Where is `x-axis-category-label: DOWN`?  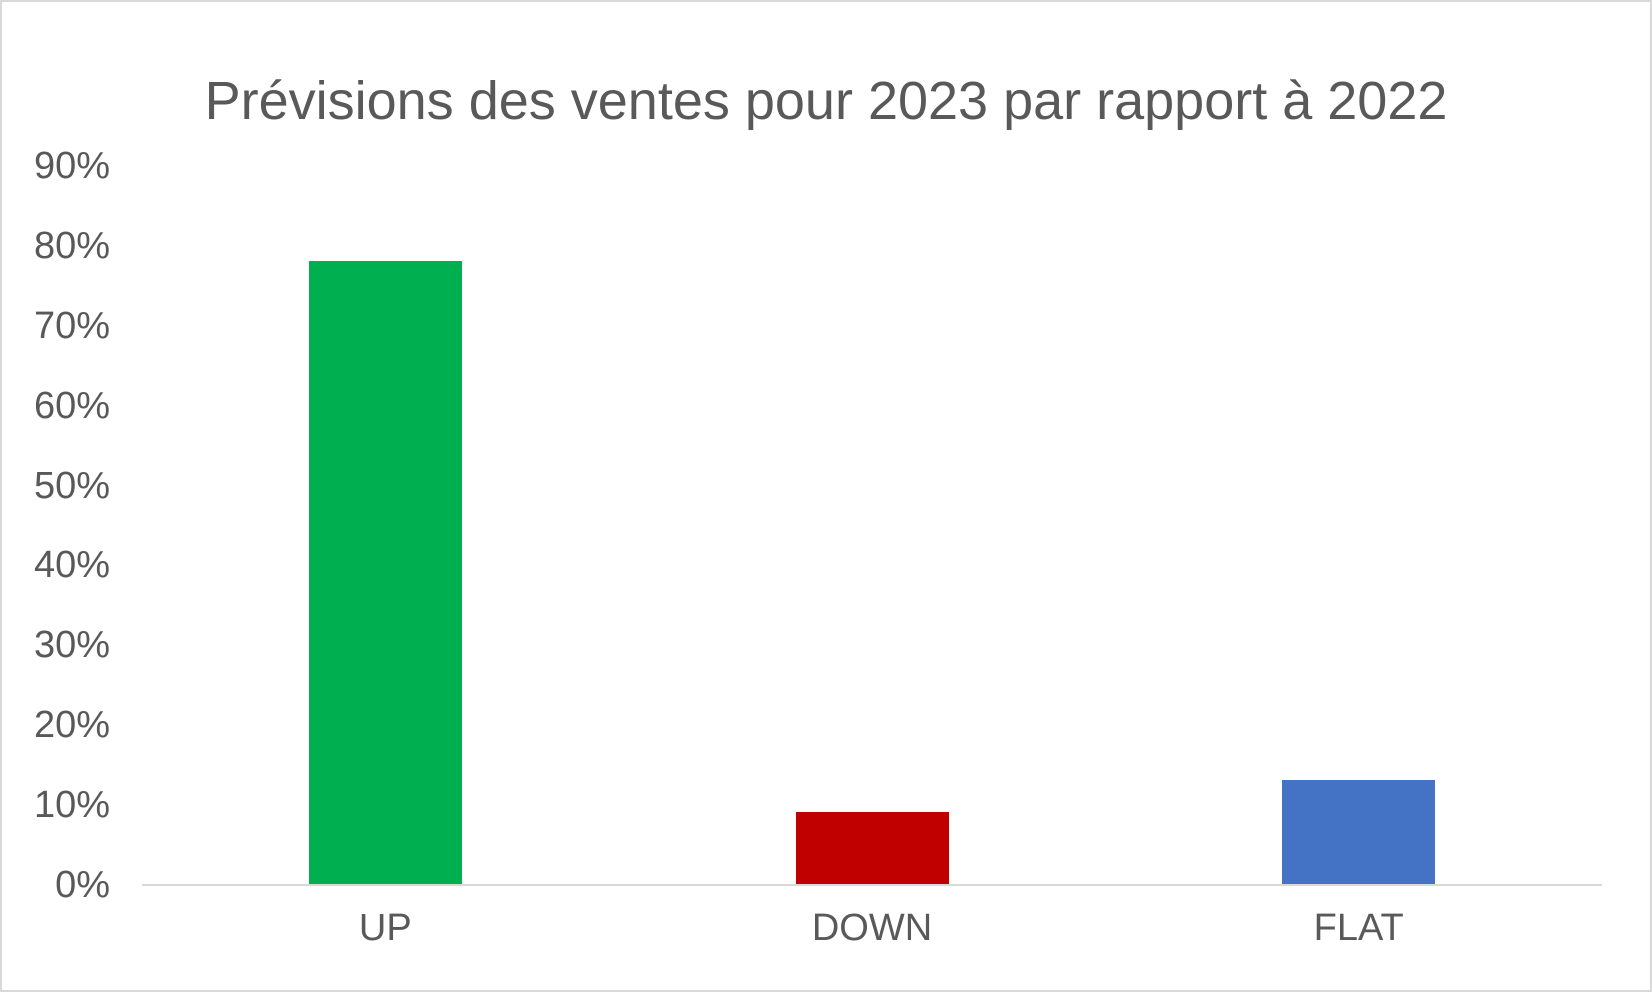
x-axis-category-label: DOWN is located at coordinates (872, 928).